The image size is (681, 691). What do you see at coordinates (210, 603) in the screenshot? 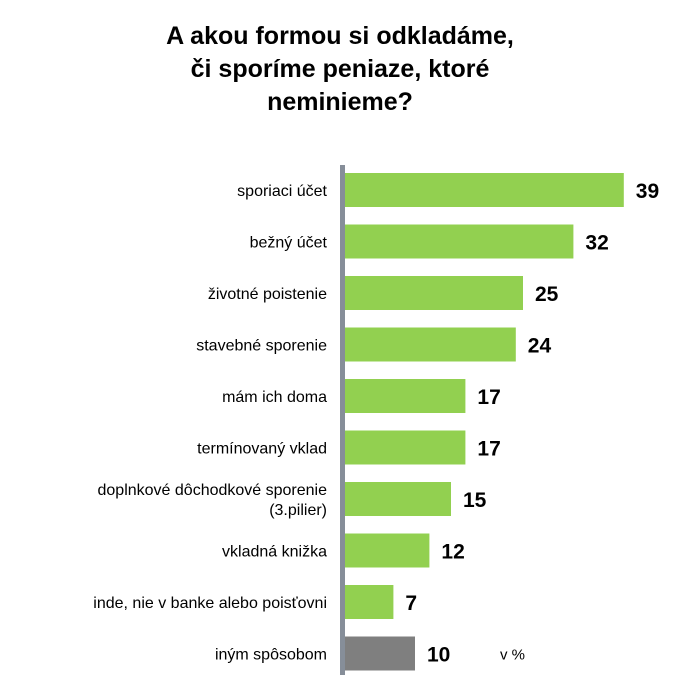
I see `category-label: inde, nie v banke alebo poisťovni` at bounding box center [210, 603].